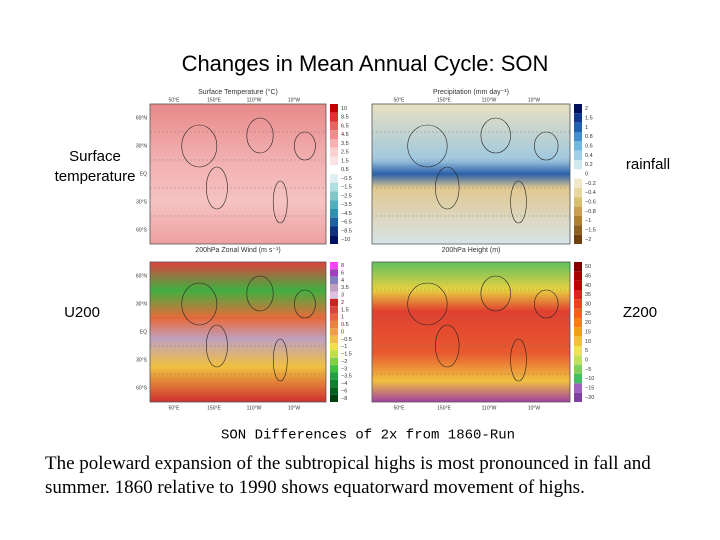 Image resolution: width=720 pixels, height=540 pixels. I want to click on colorbar-label: 0.6, so click(589, 146).